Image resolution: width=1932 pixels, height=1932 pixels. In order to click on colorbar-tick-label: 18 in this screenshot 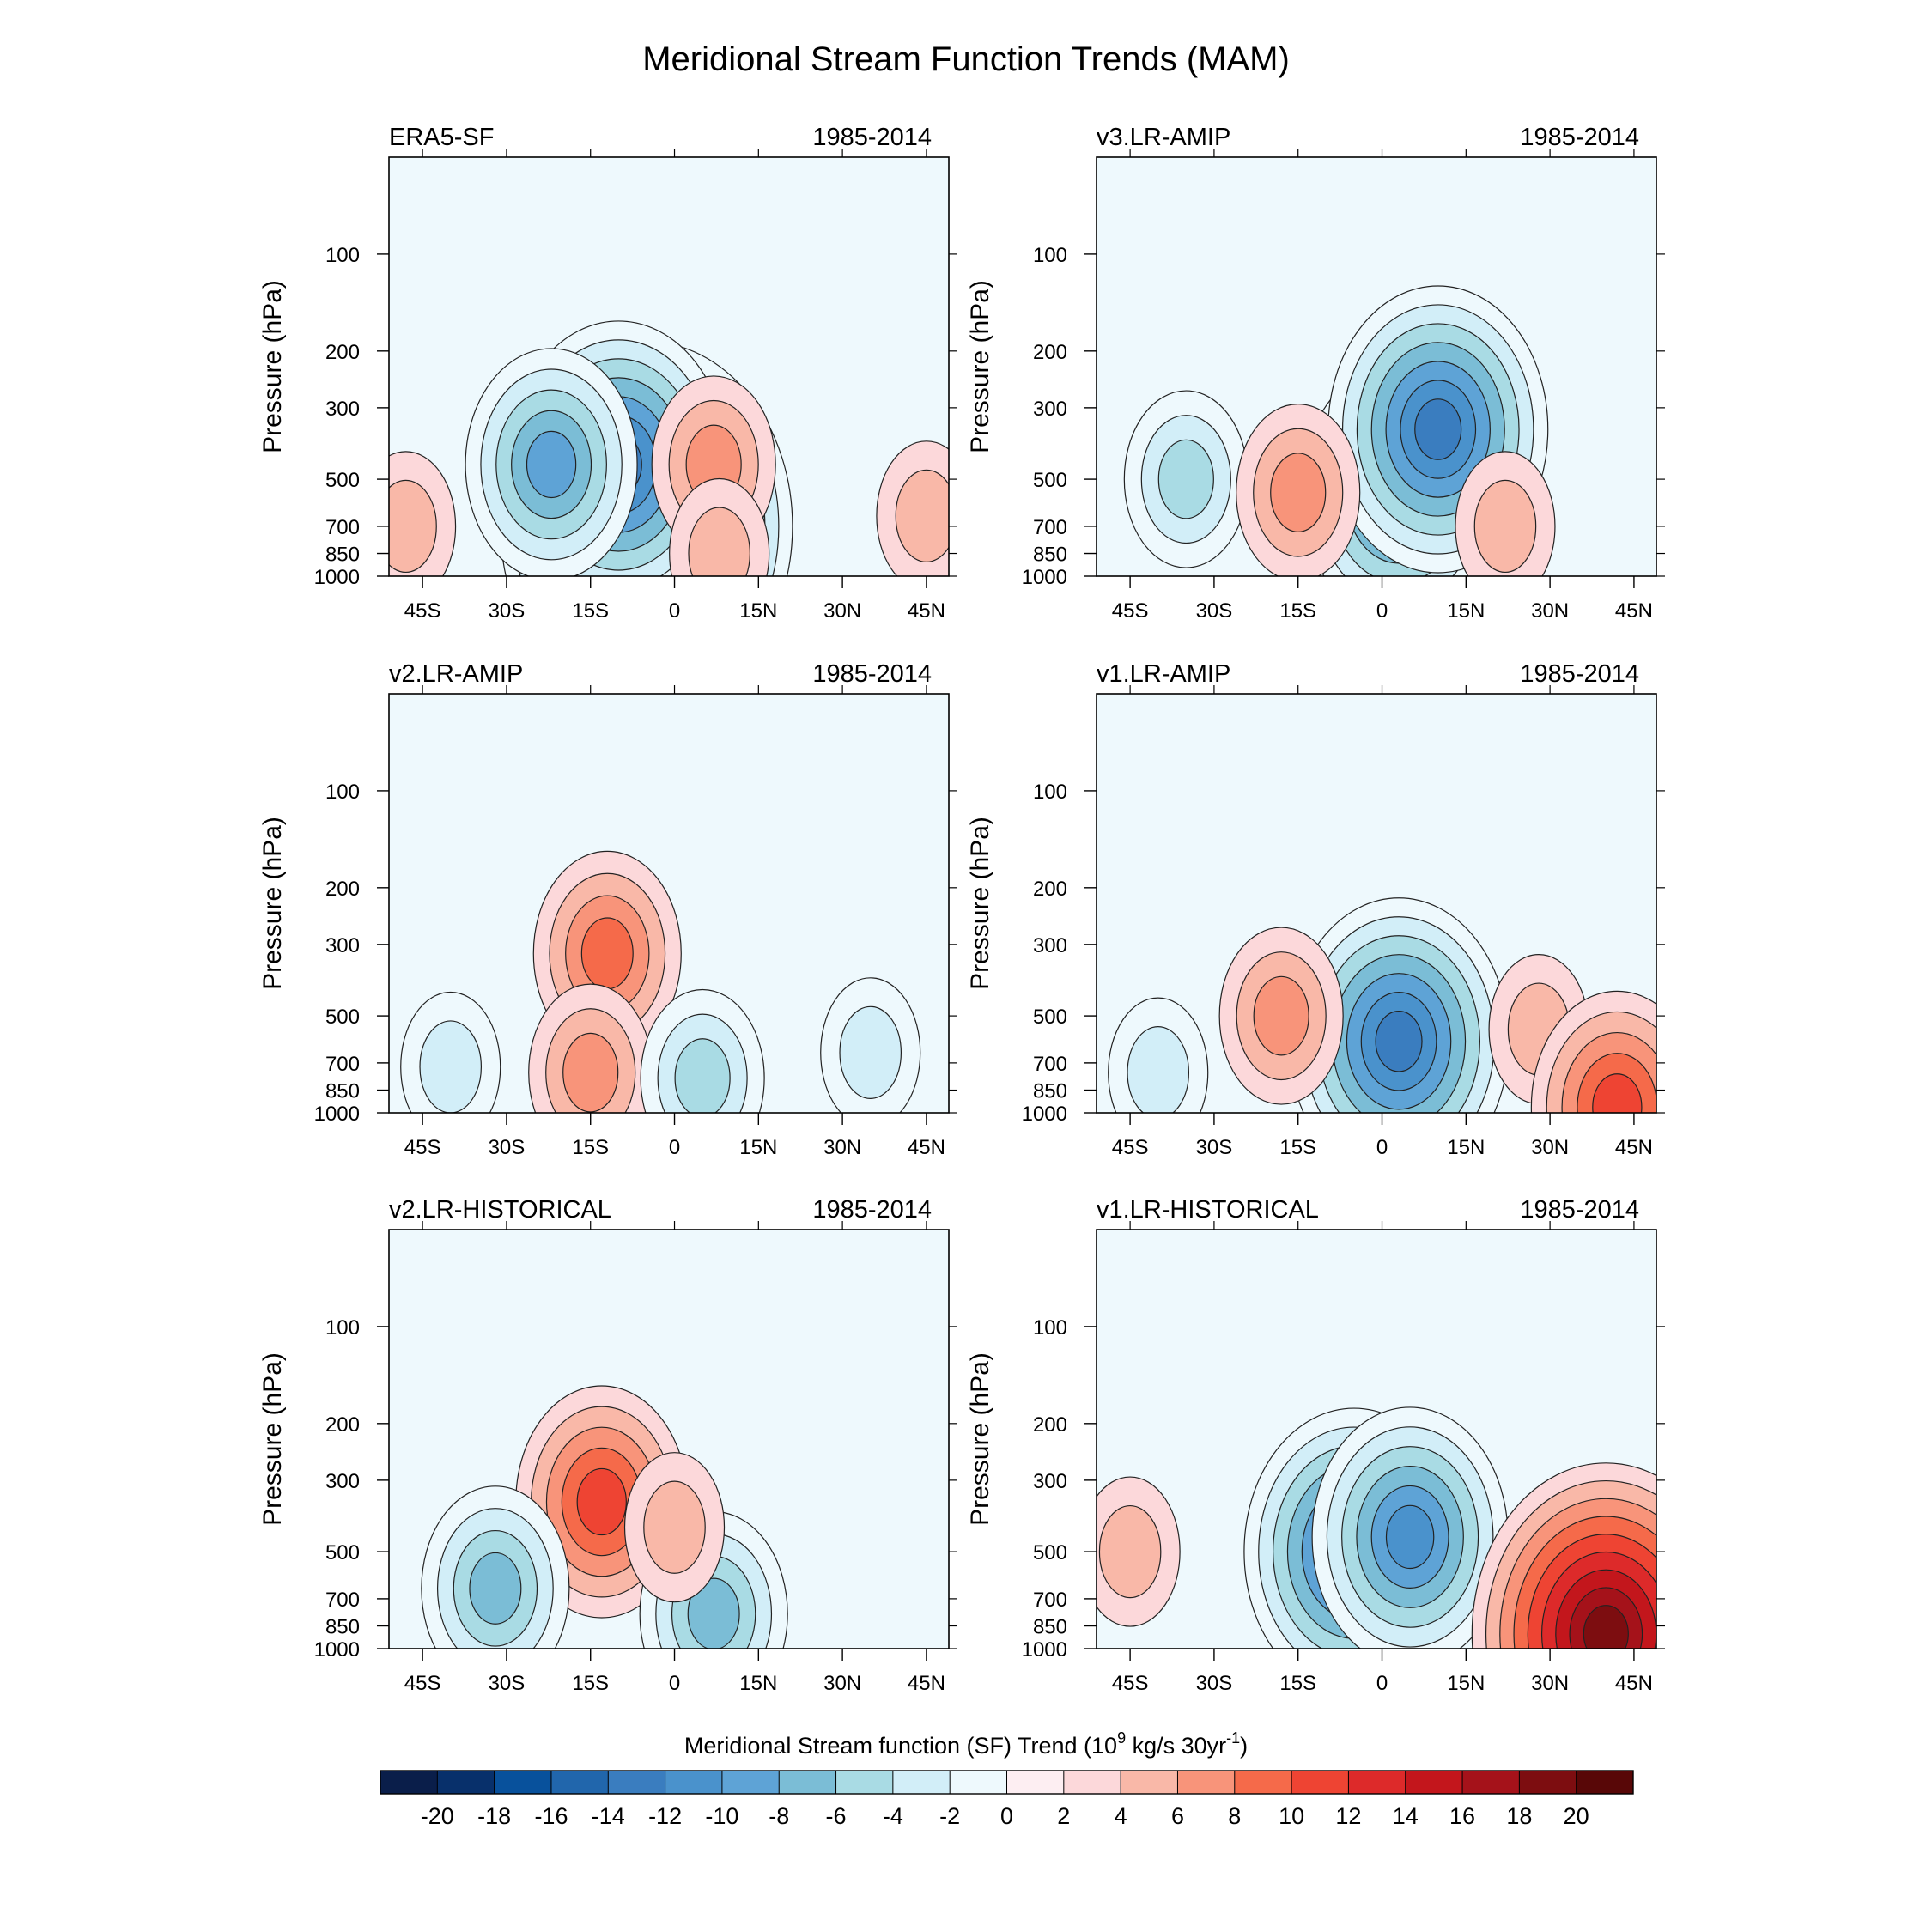, I will do `click(1519, 1816)`.